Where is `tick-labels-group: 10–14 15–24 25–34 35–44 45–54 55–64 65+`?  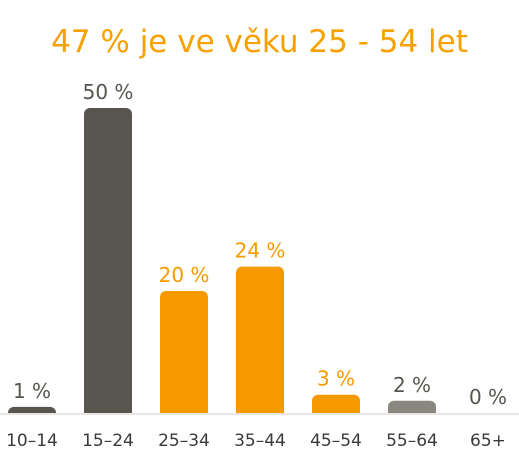
tick-labels-group: 10–14 15–24 25–34 35–44 45–54 55–64 65+ is located at coordinates (256, 441).